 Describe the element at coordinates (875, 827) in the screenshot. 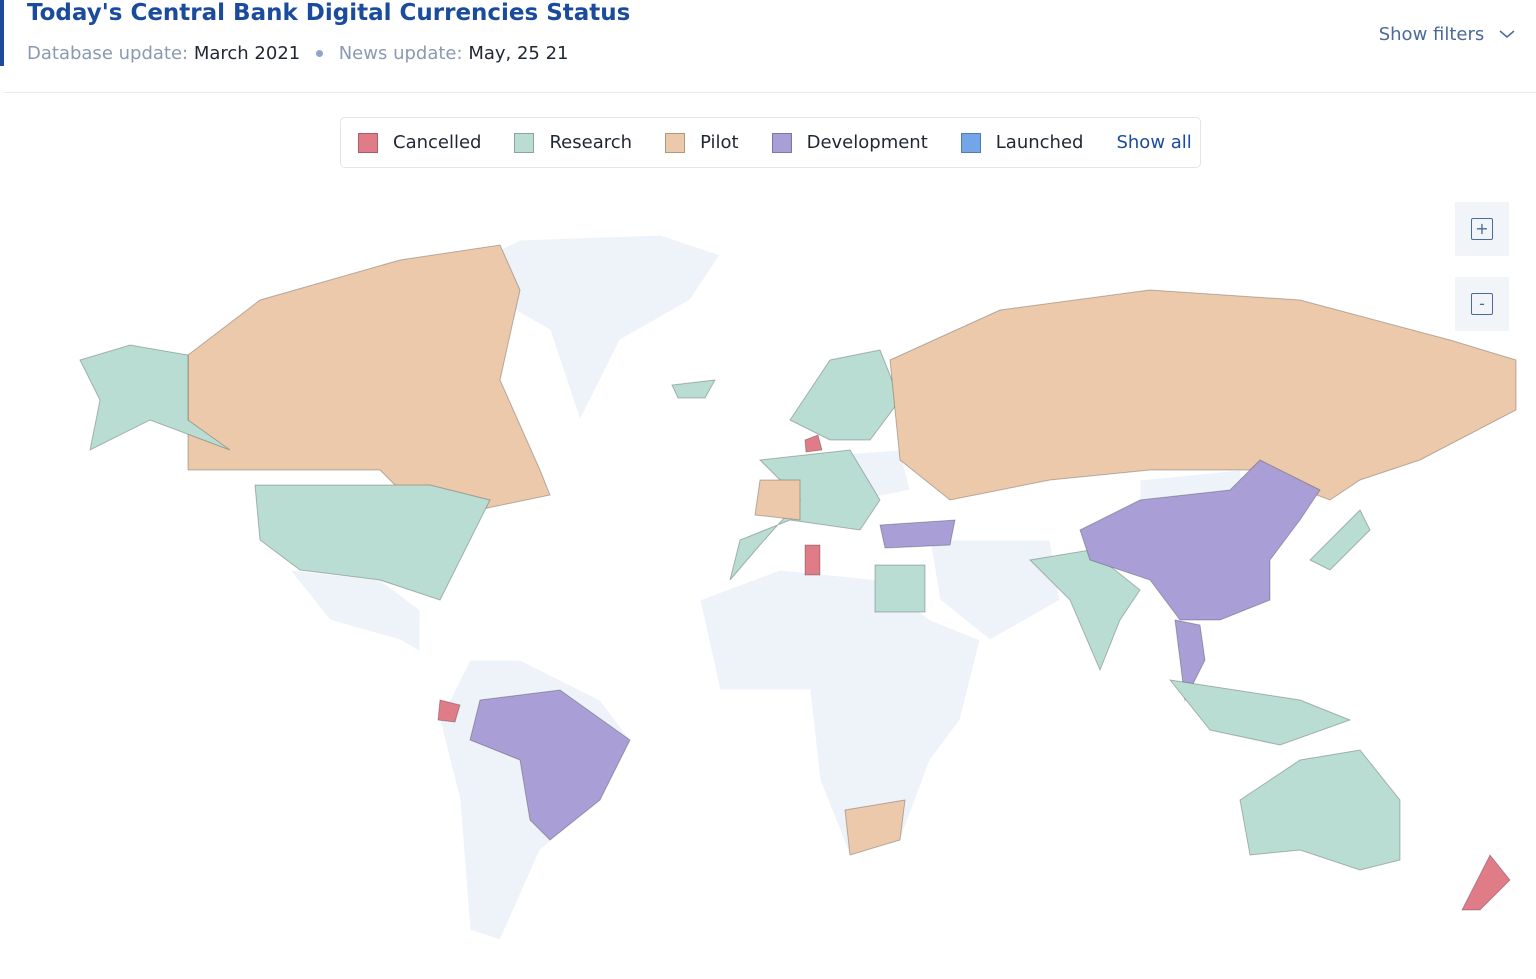

I see `south-africa` at that location.